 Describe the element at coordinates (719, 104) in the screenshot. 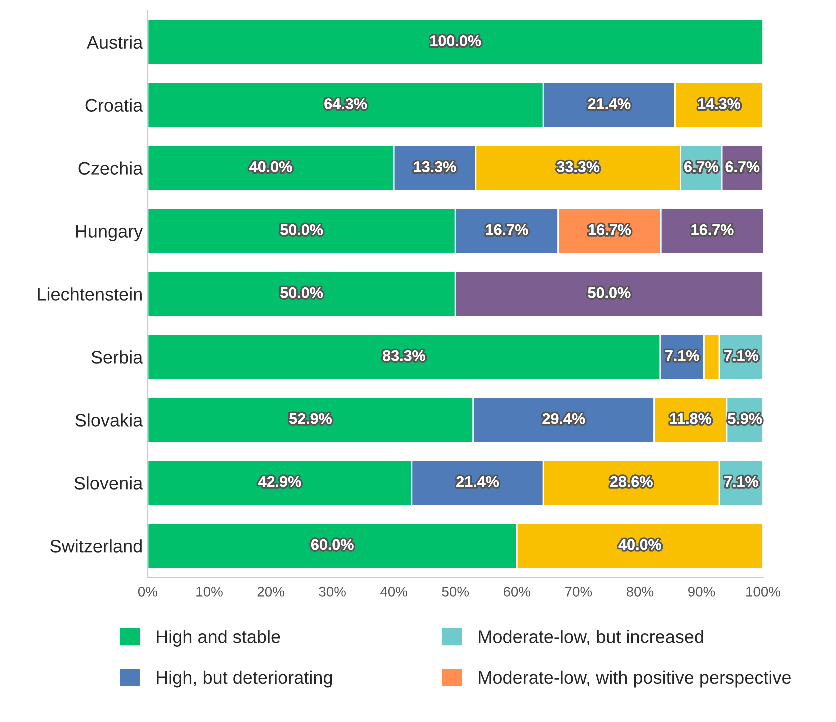

I see `data-label: 14.3%` at that location.